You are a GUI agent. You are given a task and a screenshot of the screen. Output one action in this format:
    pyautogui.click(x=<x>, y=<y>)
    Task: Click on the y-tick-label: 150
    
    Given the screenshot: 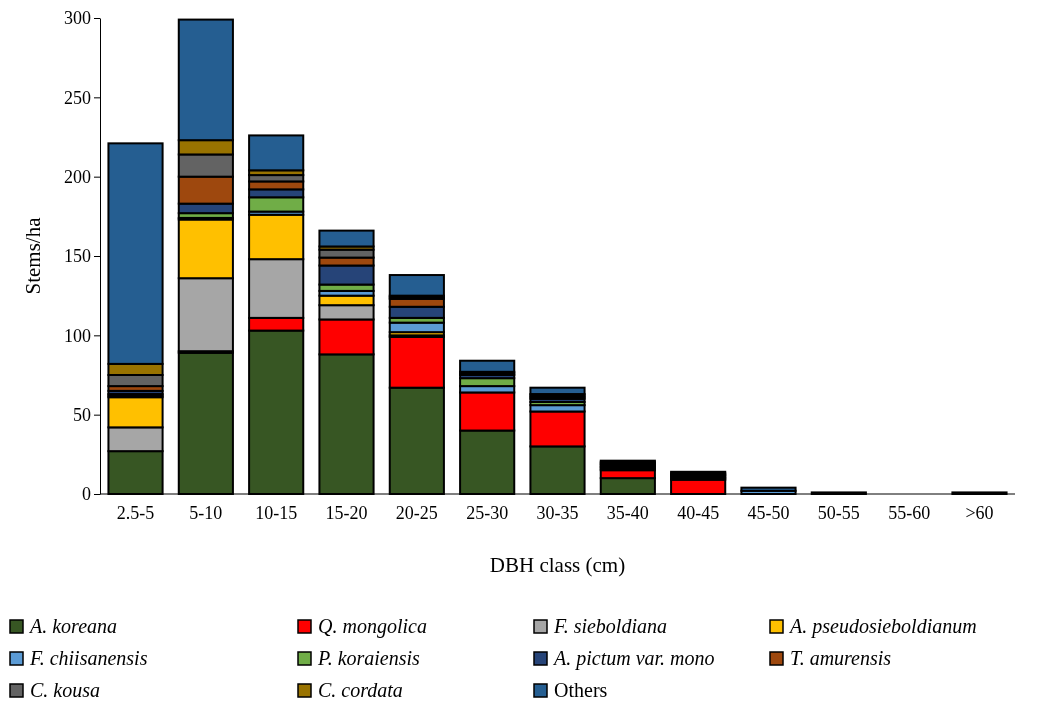 What is the action you would take?
    pyautogui.click(x=77, y=256)
    